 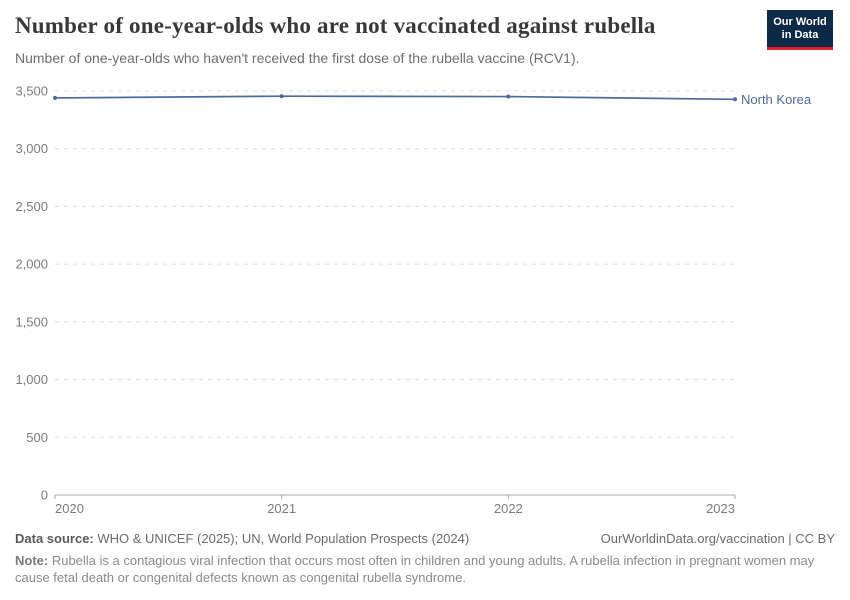 What do you see at coordinates (395, 98) in the screenshot?
I see `line-series` at bounding box center [395, 98].